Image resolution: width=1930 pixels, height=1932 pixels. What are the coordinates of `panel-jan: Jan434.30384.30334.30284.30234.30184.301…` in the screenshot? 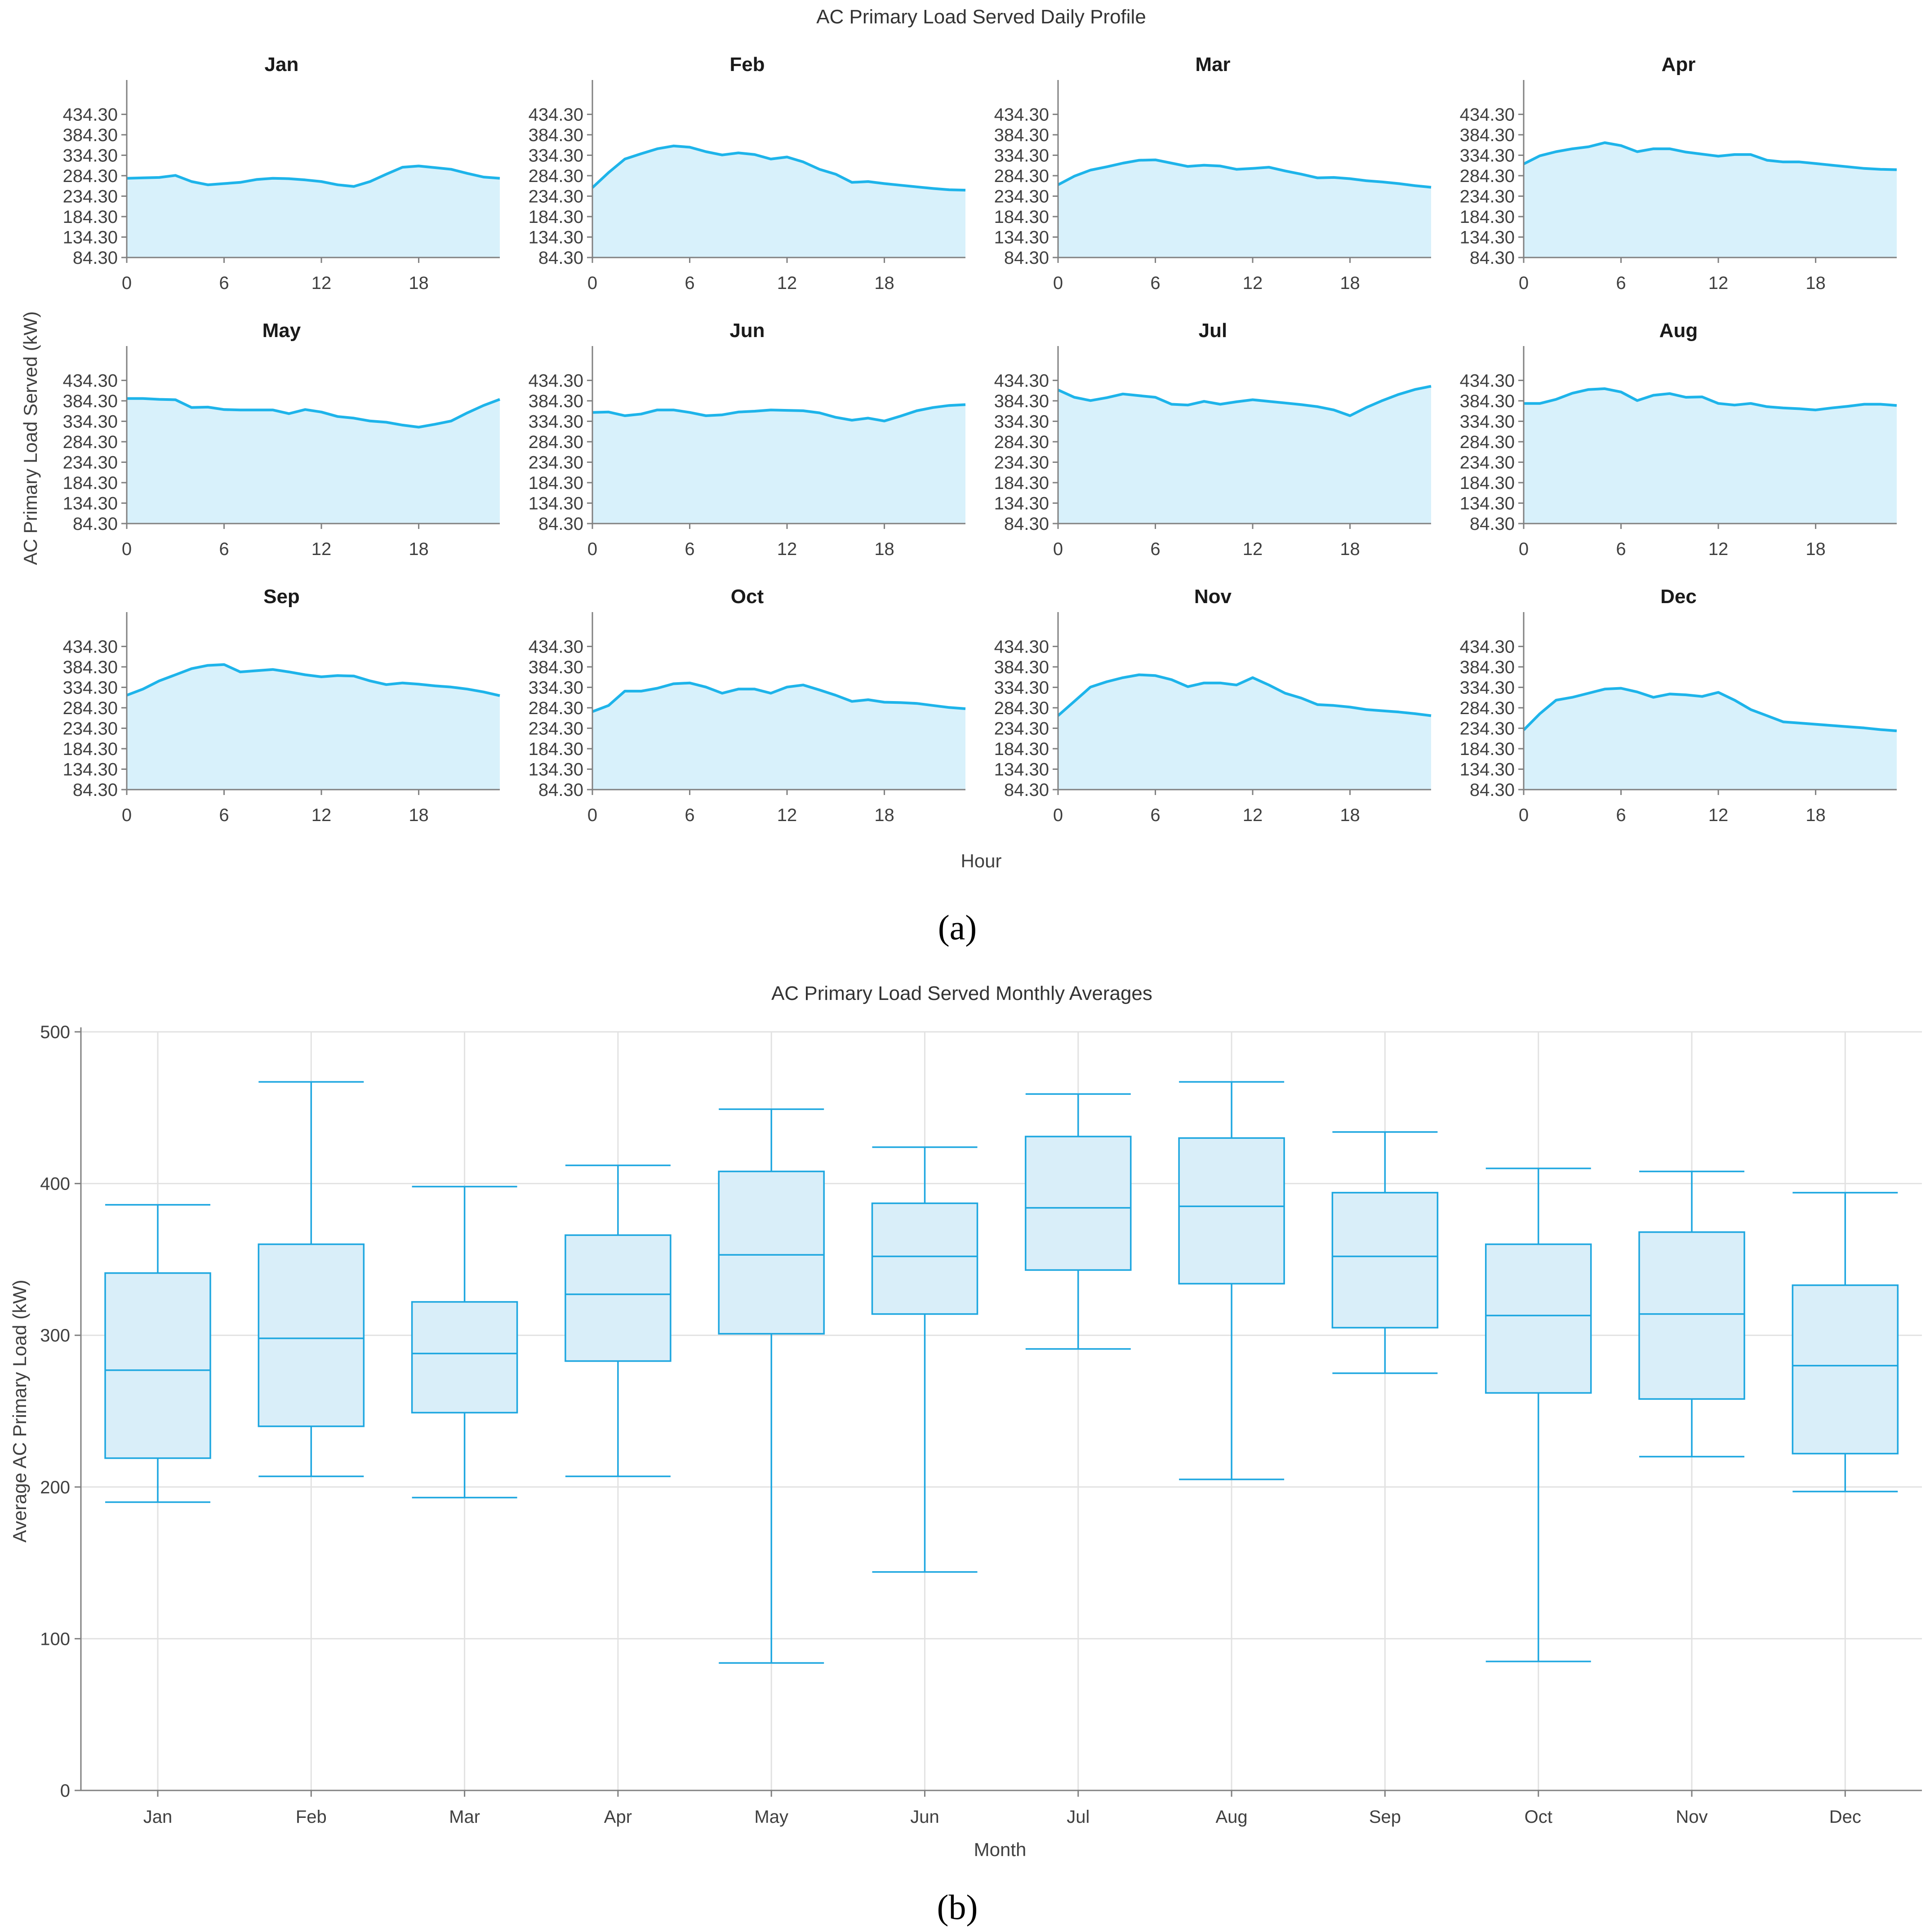 It's located at (281, 173).